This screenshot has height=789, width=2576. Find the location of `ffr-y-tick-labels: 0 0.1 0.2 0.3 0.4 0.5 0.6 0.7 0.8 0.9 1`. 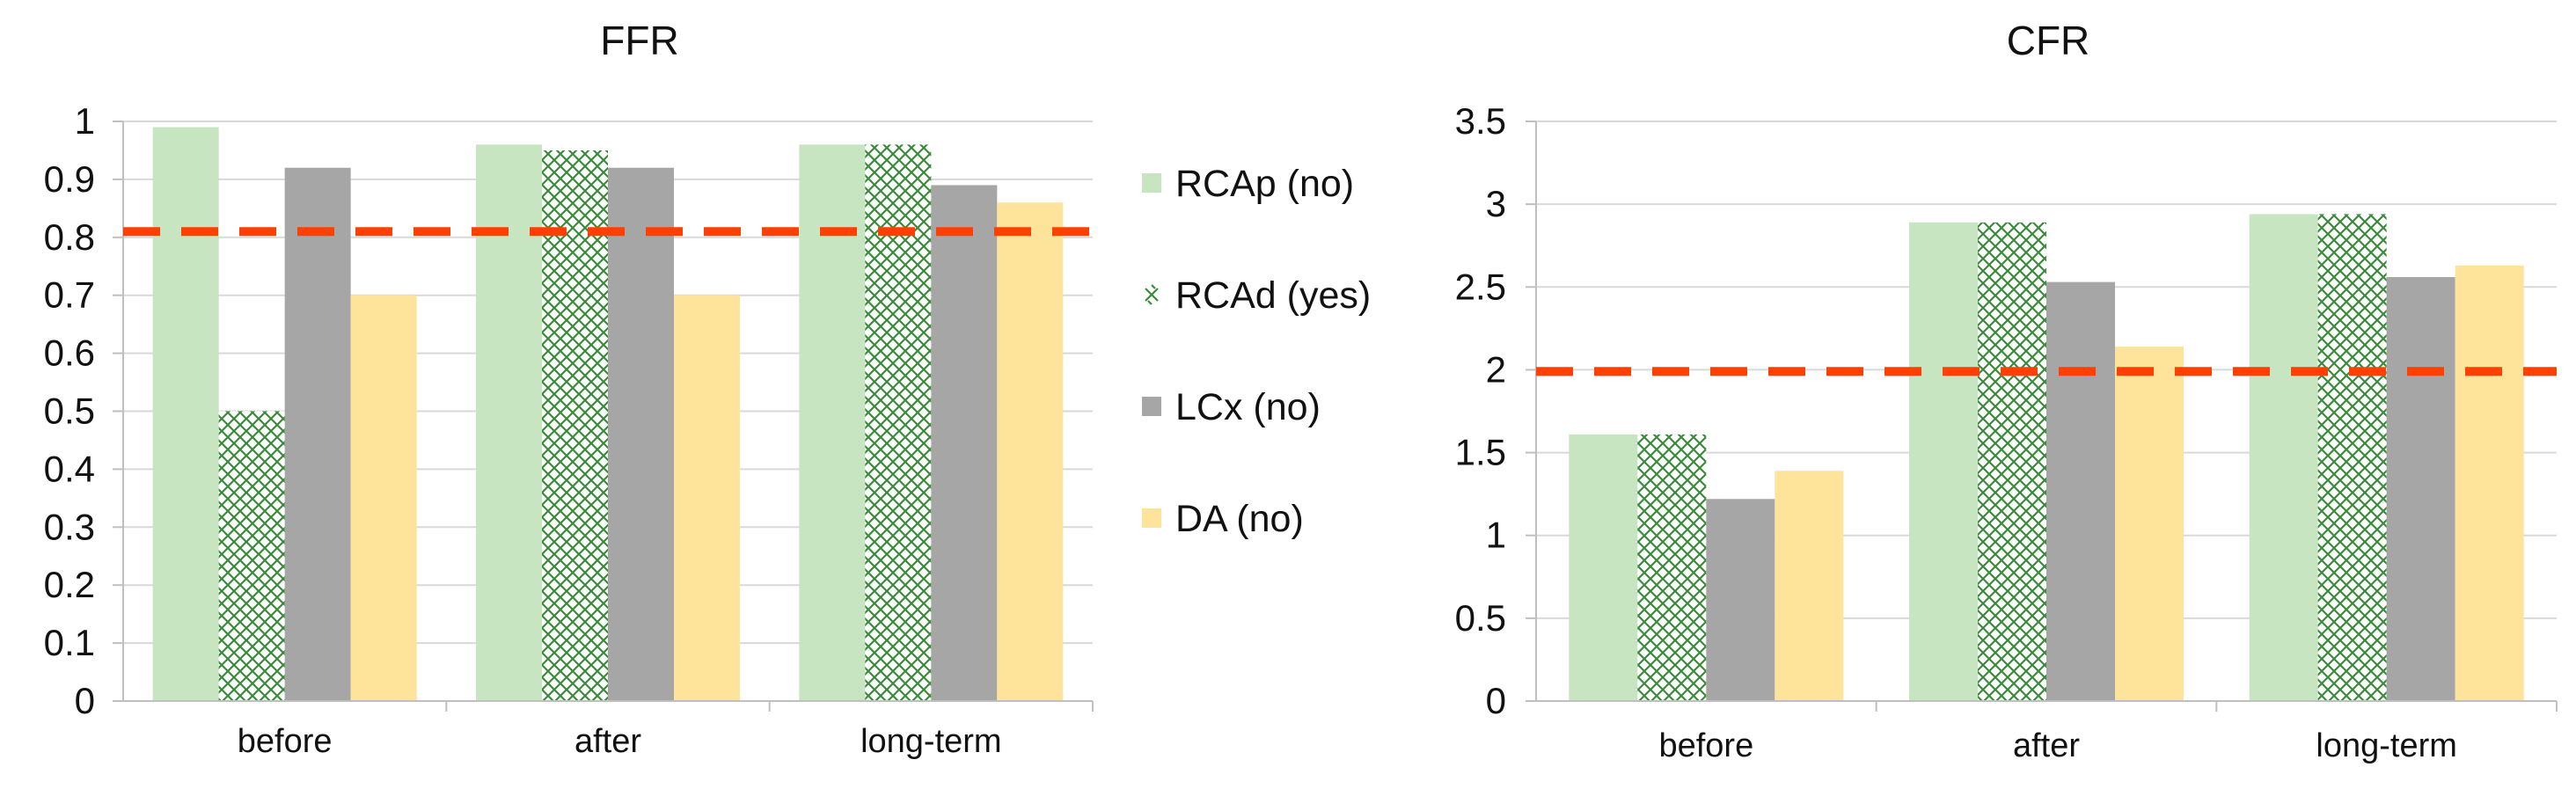

ffr-y-tick-labels: 0 0.1 0.2 0.3 0.4 0.5 0.6 0.7 0.8 0.9 1 is located at coordinates (69, 410).